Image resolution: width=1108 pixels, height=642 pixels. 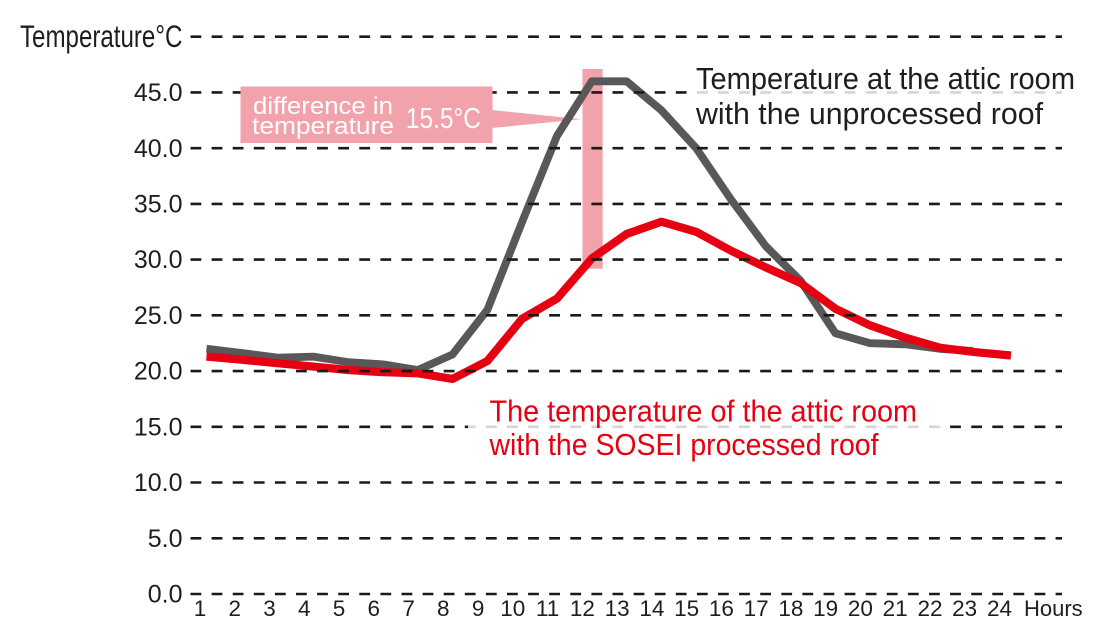 I want to click on svg-text: 7, so click(x=408, y=608).